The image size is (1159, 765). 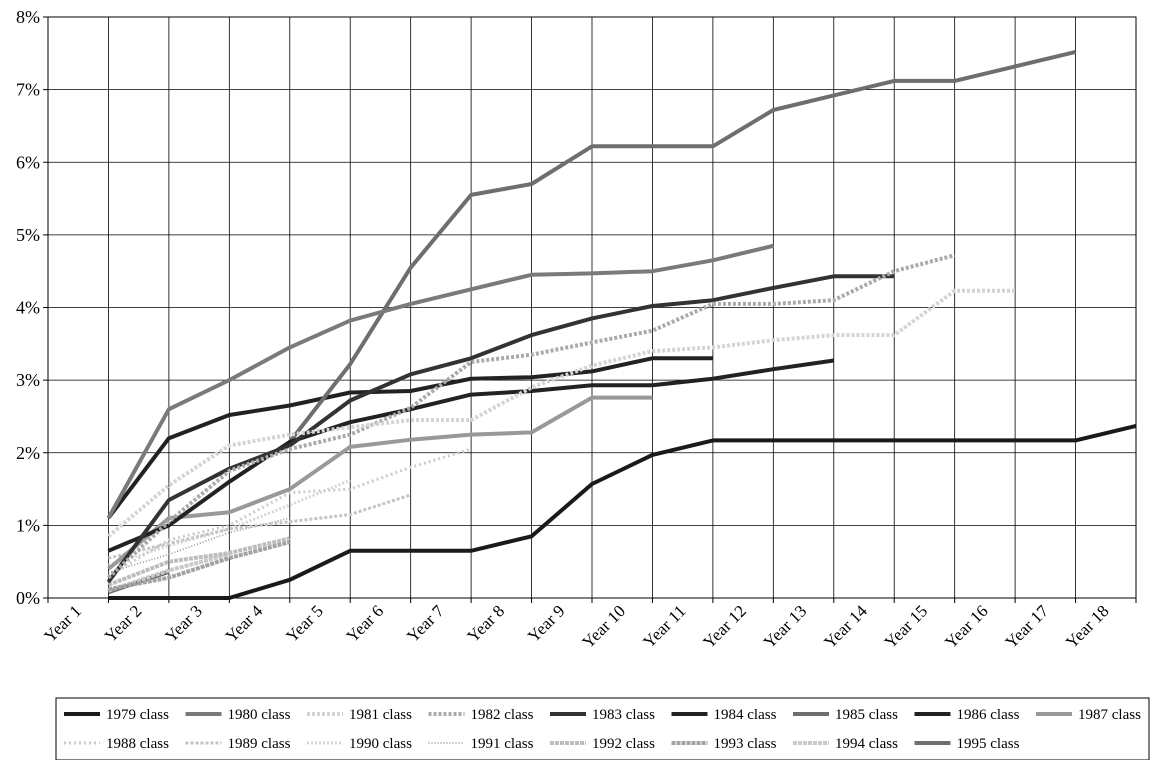 I want to click on y-tick-label: 6%, so click(x=28, y=162).